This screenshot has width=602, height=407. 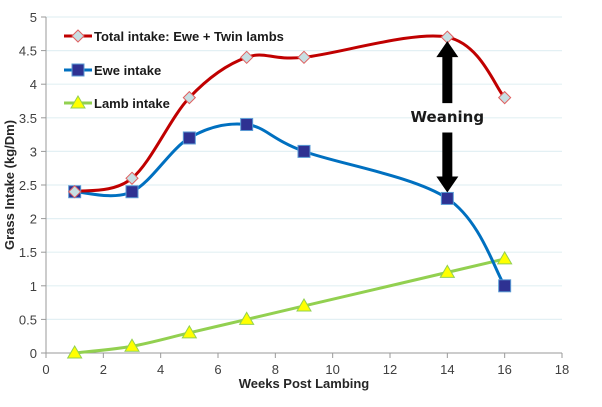 What do you see at coordinates (33, 219) in the screenshot?
I see `y-tick-label: 2` at bounding box center [33, 219].